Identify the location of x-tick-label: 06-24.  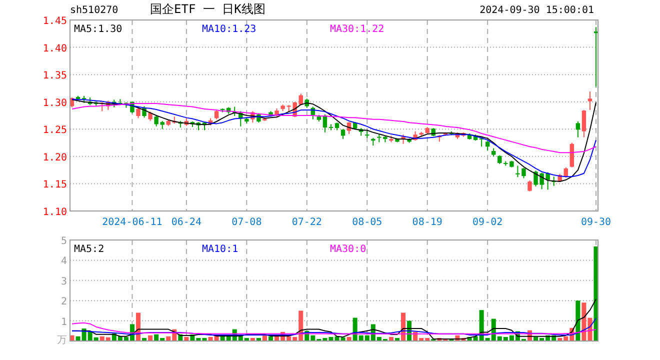
(186, 222).